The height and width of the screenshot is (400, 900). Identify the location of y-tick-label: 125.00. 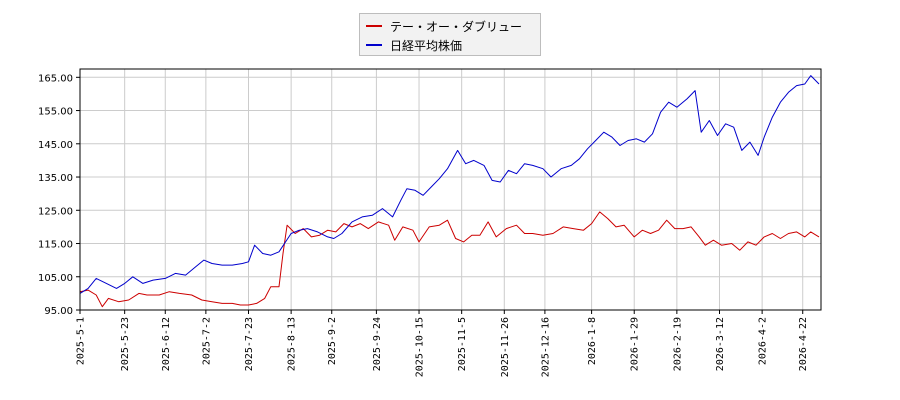
(55, 211).